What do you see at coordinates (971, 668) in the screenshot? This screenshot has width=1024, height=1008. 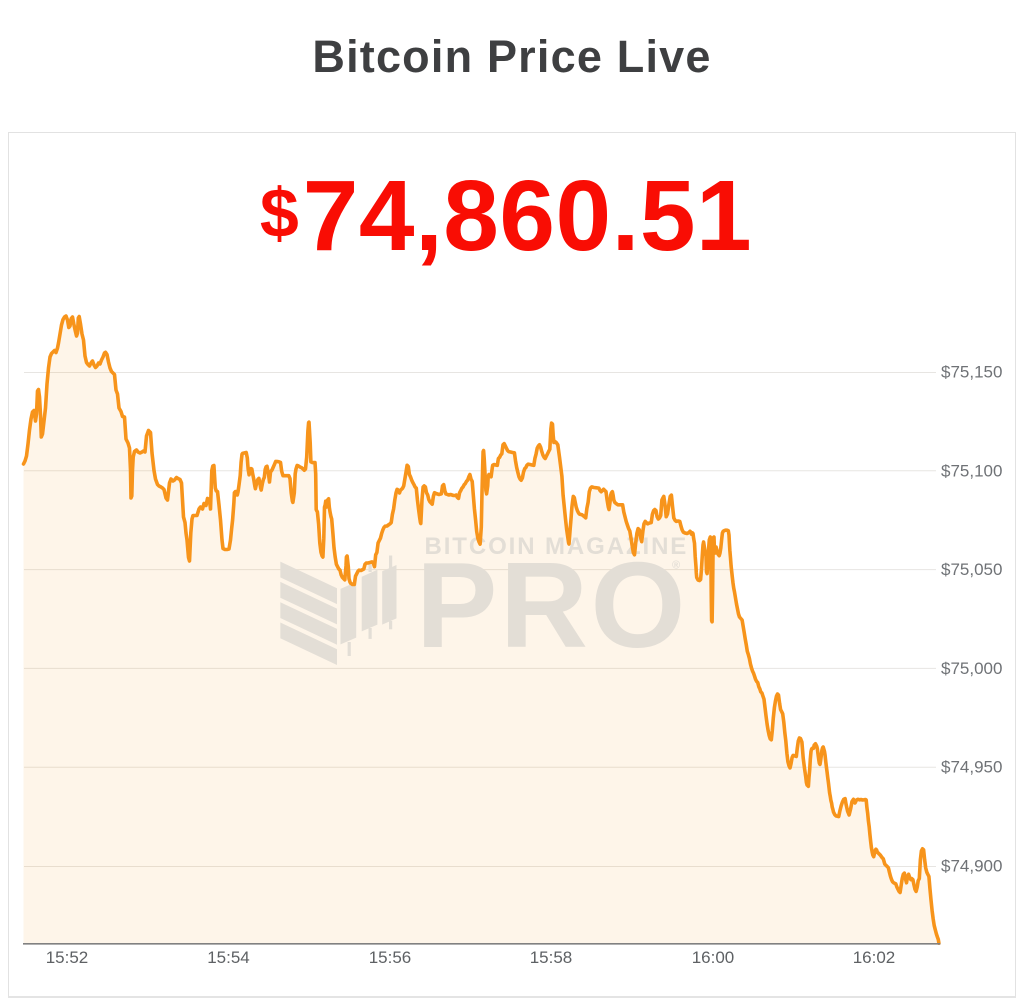 I see `svg-text: $75,000` at bounding box center [971, 668].